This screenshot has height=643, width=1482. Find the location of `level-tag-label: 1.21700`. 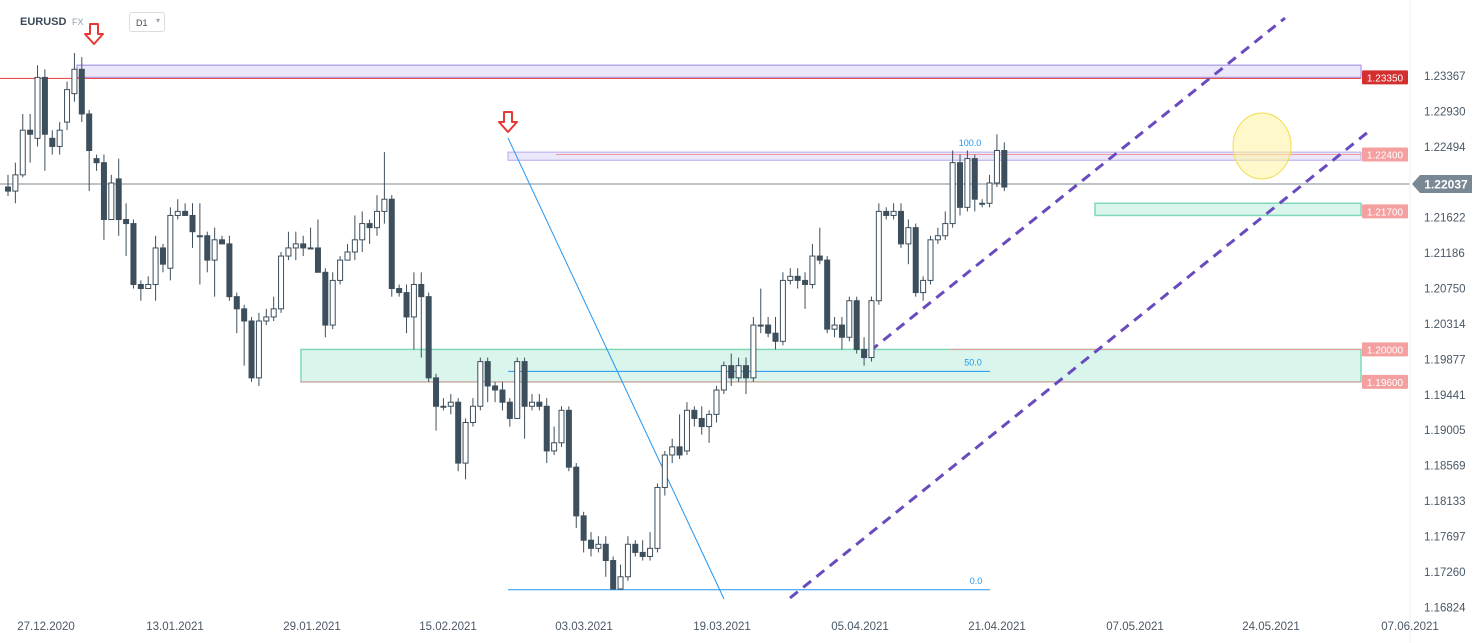

level-tag-label: 1.21700 is located at coordinates (1385, 212).